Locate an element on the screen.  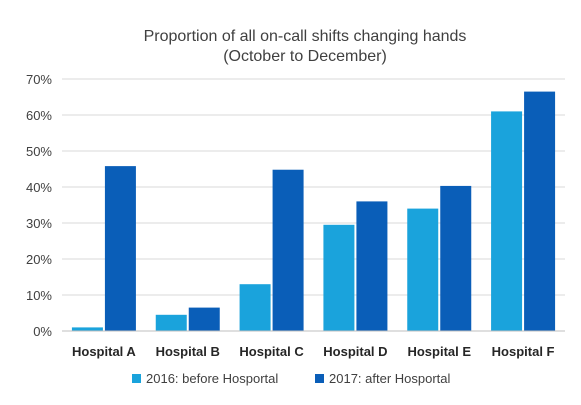
y-tick-label: 10% is located at coordinates (39, 295).